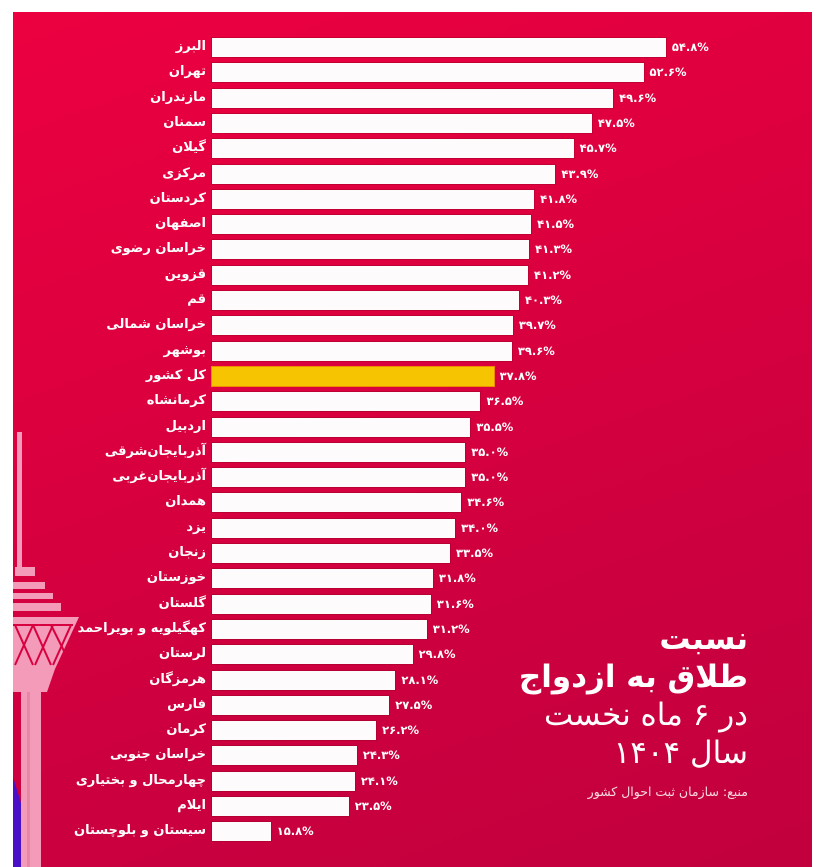 This screenshot has width=823, height=867. I want to click on chart-row: هرمزگان ۲۸.۱%, so click(412, 680).